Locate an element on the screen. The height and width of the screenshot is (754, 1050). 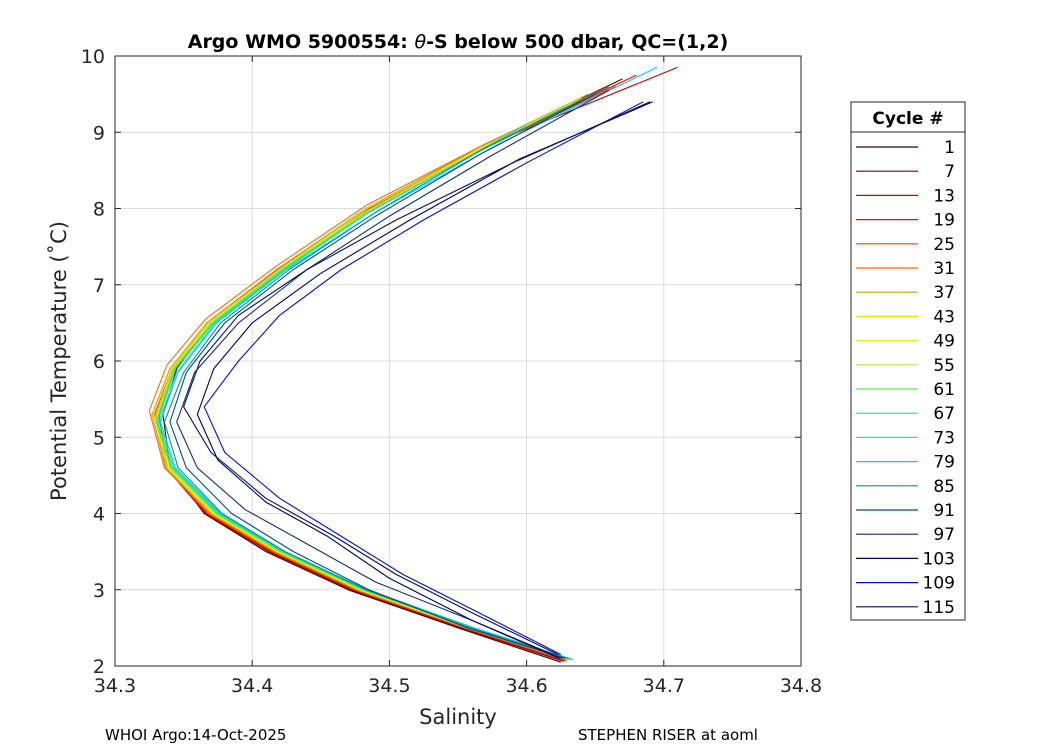
legend-label-55: 55 is located at coordinates (944, 366).